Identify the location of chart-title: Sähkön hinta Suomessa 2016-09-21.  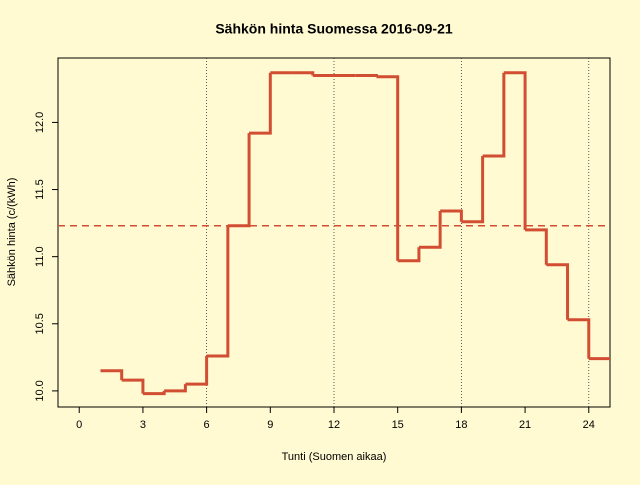
(334, 29).